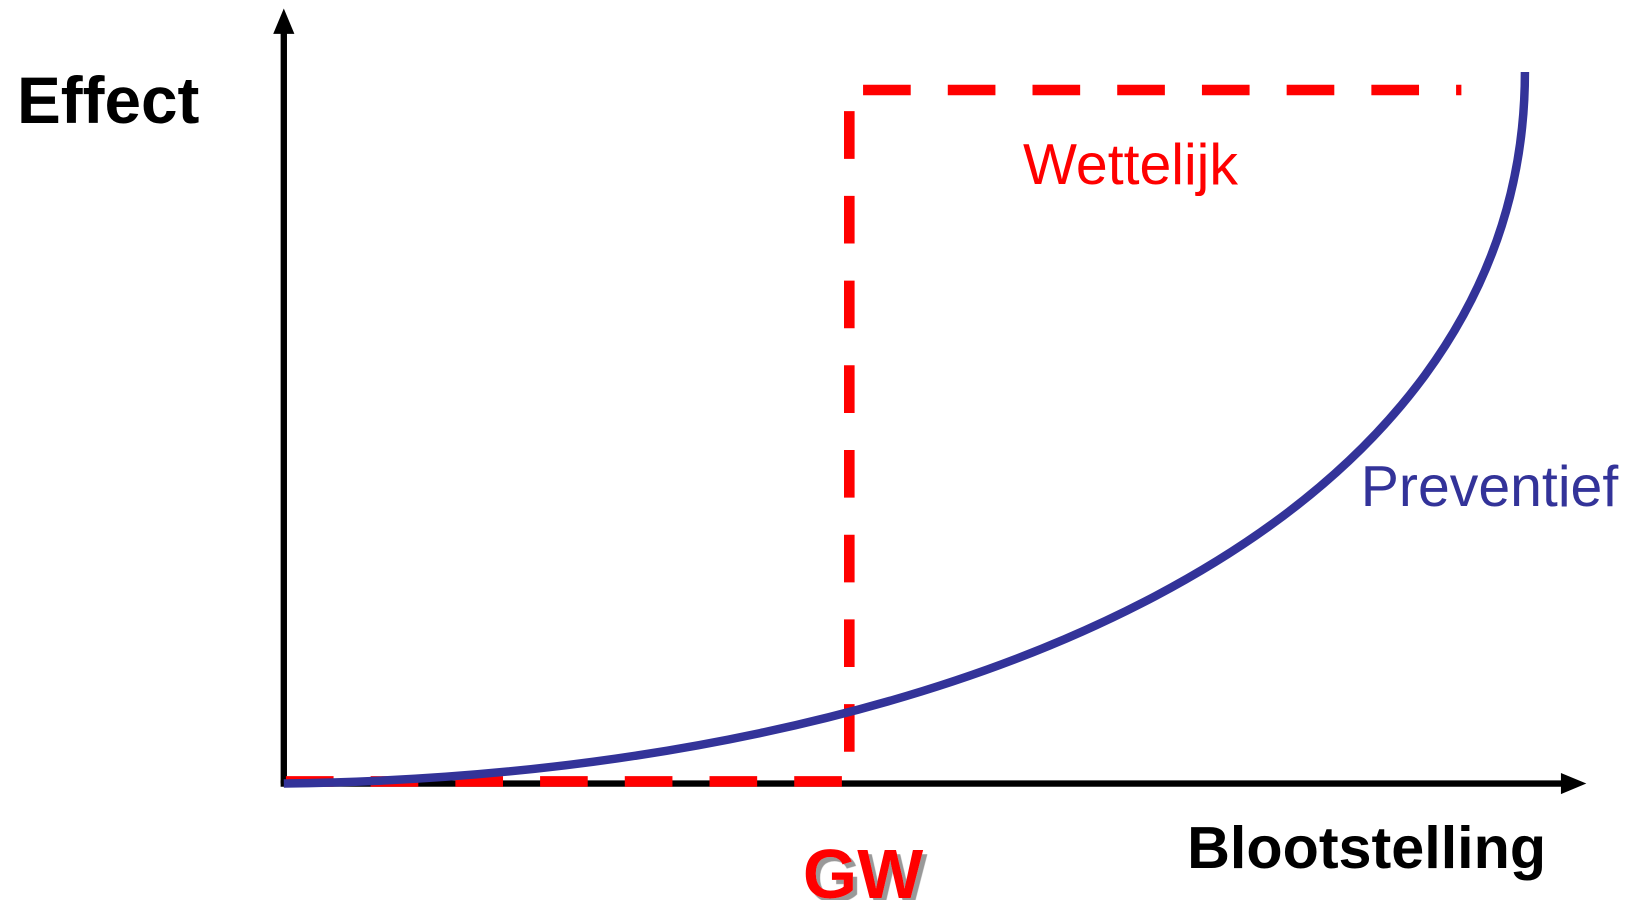  What do you see at coordinates (1490, 487) in the screenshot?
I see `preventive-label: Preventief` at bounding box center [1490, 487].